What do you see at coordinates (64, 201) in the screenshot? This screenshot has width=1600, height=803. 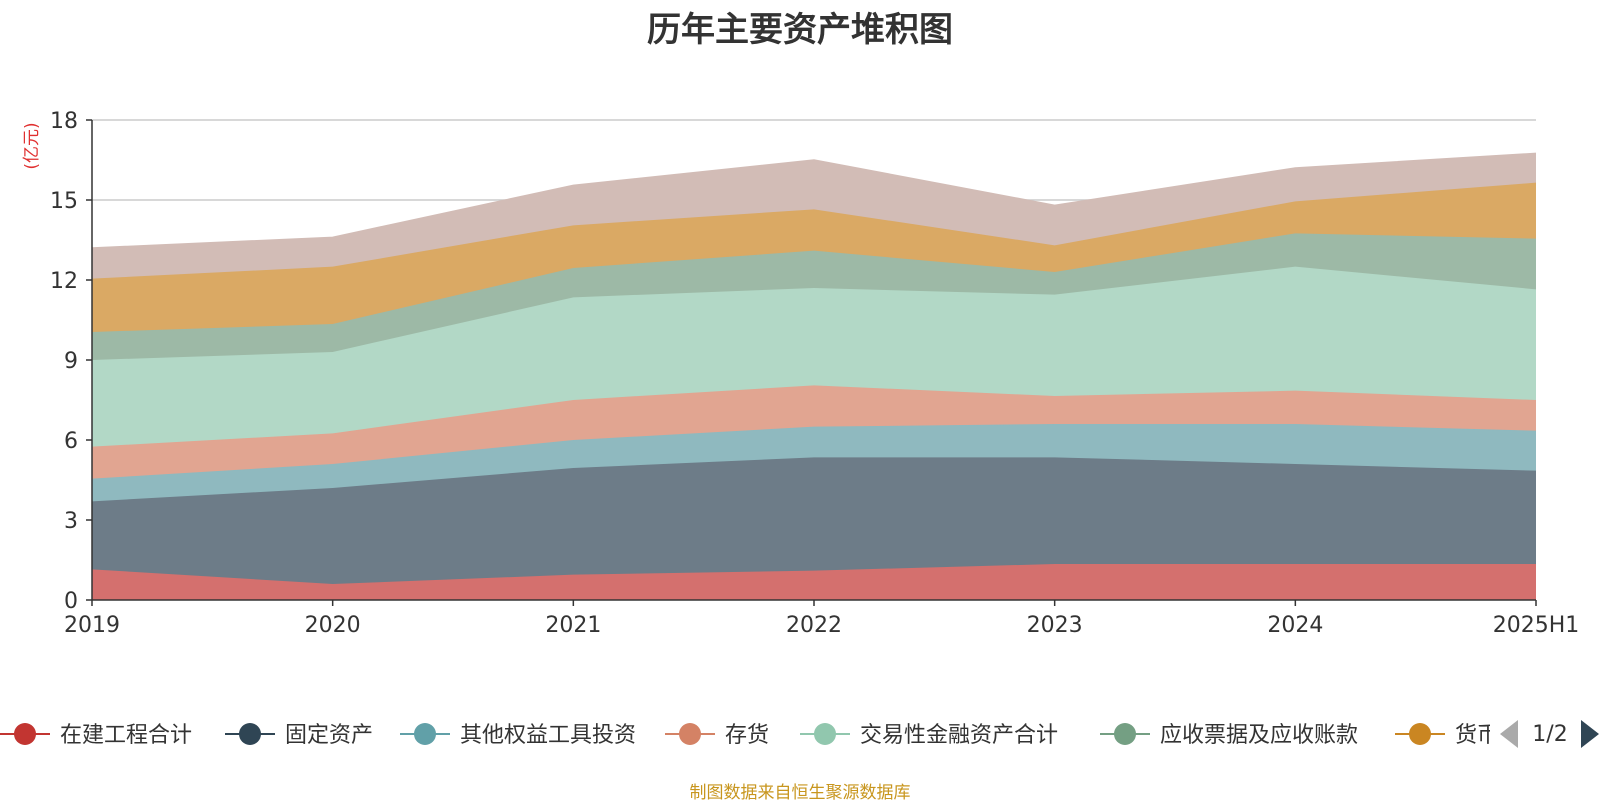 I see `y-tick-label: 15` at bounding box center [64, 201].